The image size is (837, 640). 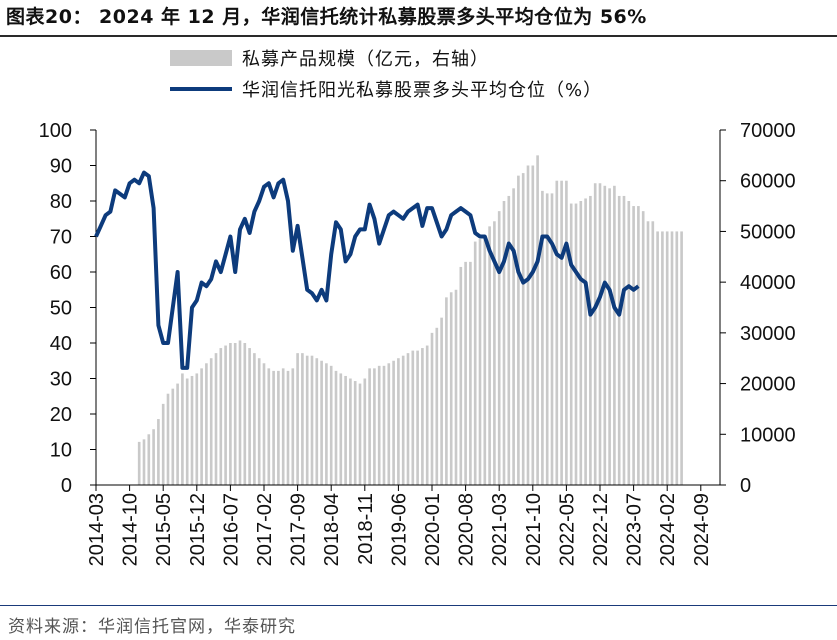 I want to click on left-tick-label: 50, so click(x=61, y=309).